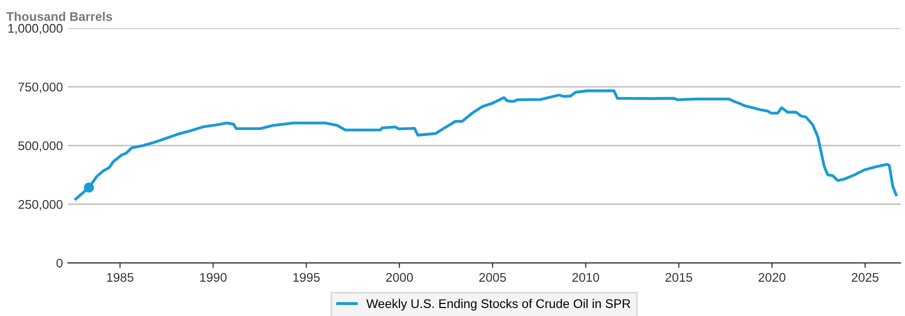 The height and width of the screenshot is (316, 905). What do you see at coordinates (35, 29) in the screenshot?
I see `y-tick-label: 1,000,000` at bounding box center [35, 29].